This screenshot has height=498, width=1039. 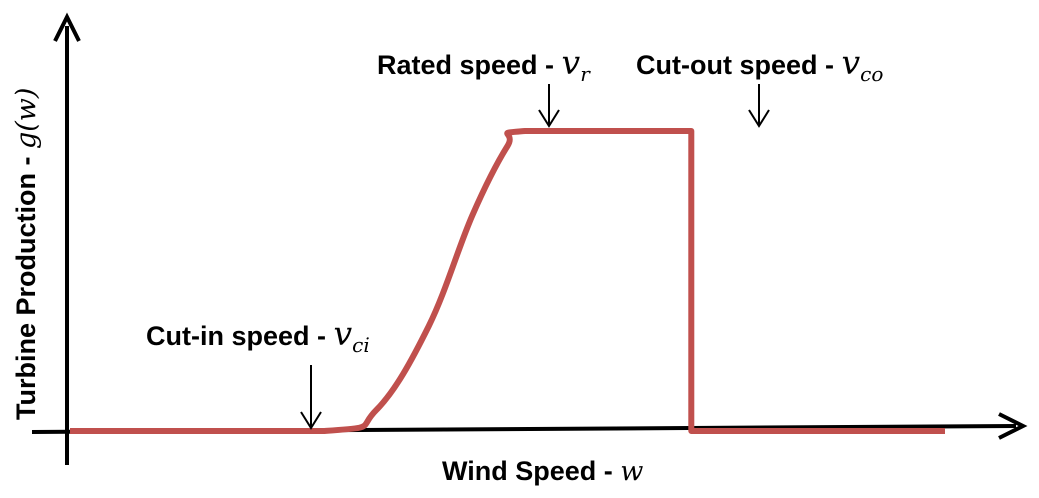 What do you see at coordinates (549, 118) in the screenshot?
I see `rated-arrowhead` at bounding box center [549, 118].